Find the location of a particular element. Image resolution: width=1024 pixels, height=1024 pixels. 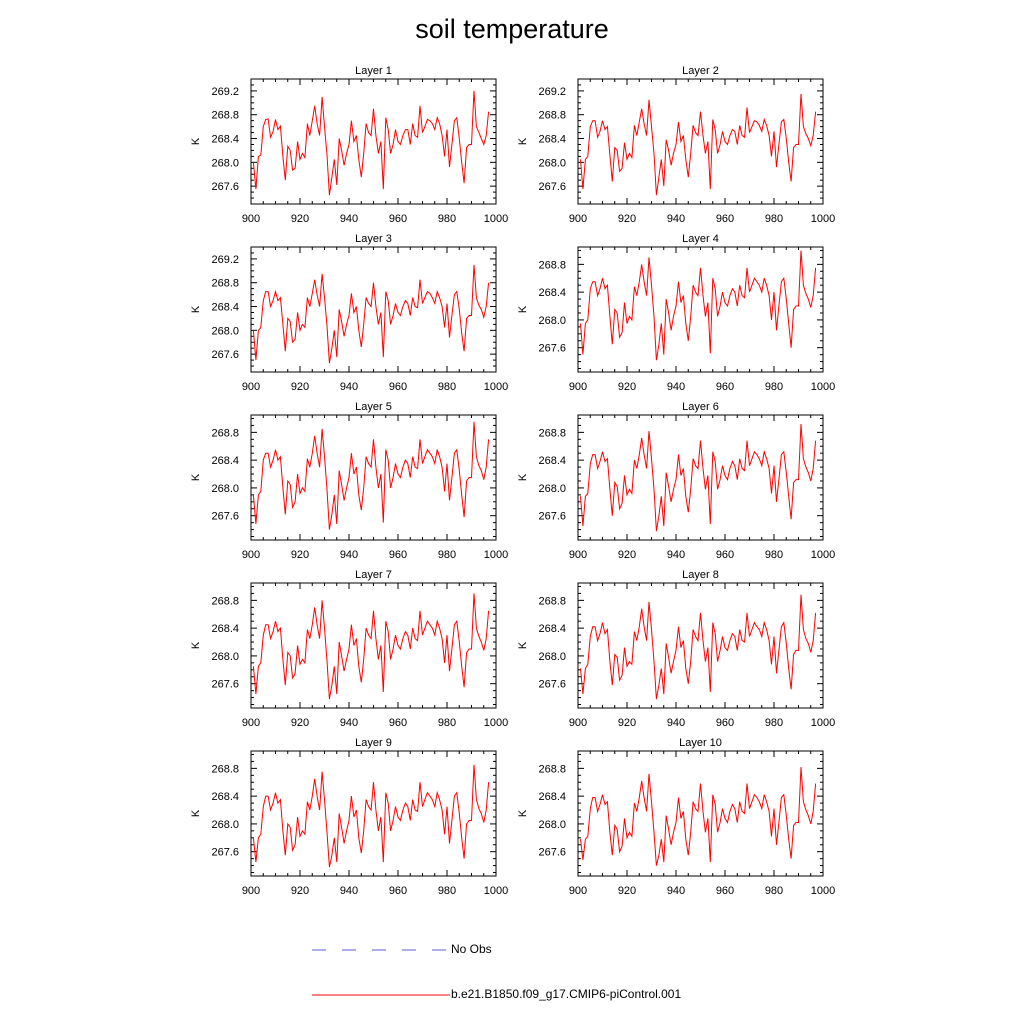

panel-title: Layer 10 is located at coordinates (700, 743).